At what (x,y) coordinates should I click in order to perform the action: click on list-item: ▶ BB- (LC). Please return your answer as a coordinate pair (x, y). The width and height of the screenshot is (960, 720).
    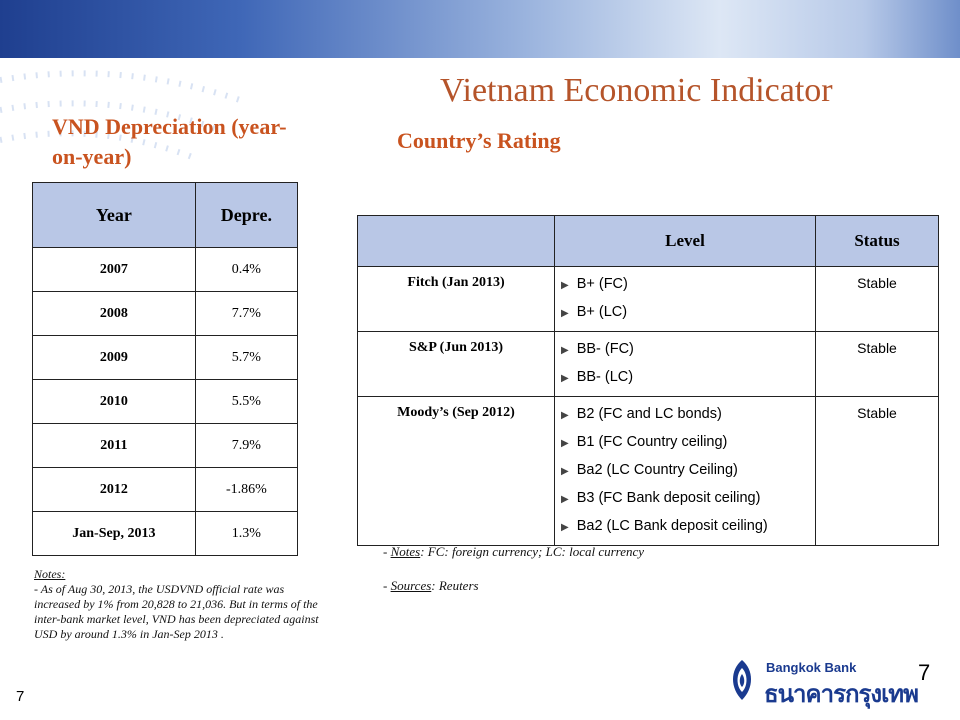
    Looking at the image, I should click on (686, 378).